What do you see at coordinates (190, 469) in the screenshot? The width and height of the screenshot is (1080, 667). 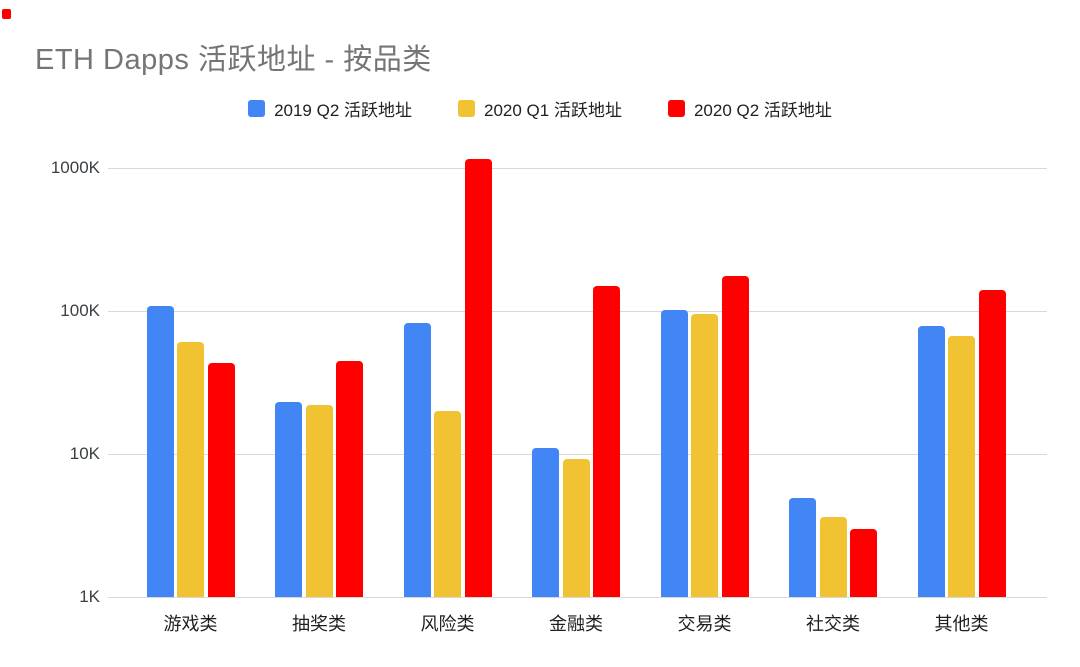 I see `bar-游戏类-2020 Q1 活跃地址` at bounding box center [190, 469].